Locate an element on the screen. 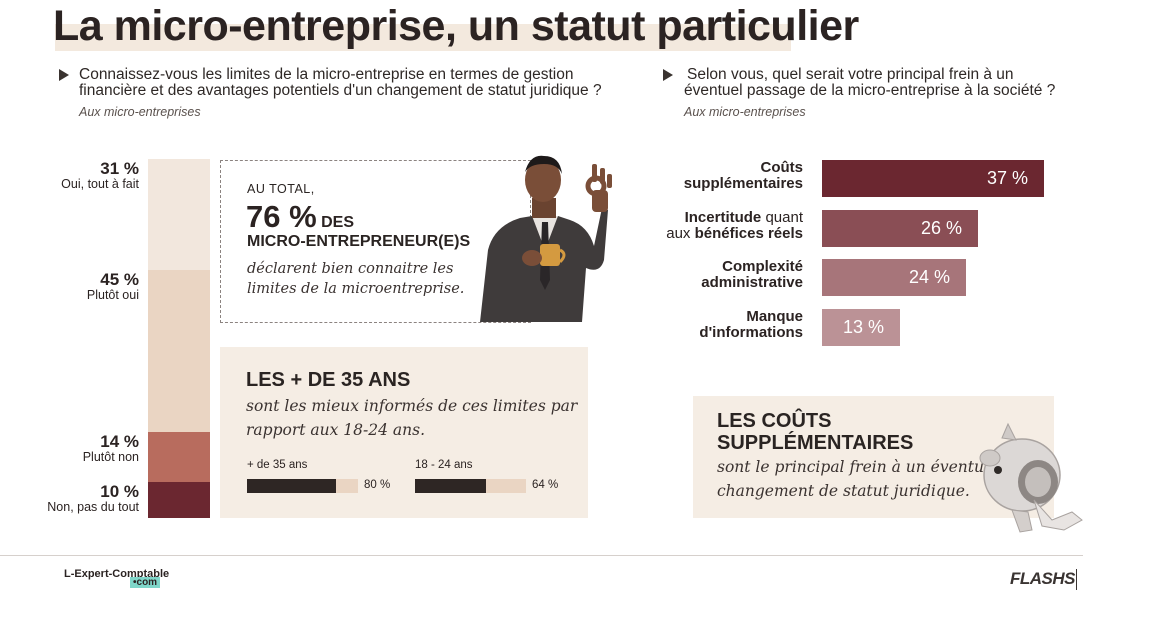 This screenshot has width=1153, height=618. stacked-bar-chart is located at coordinates (179, 338).